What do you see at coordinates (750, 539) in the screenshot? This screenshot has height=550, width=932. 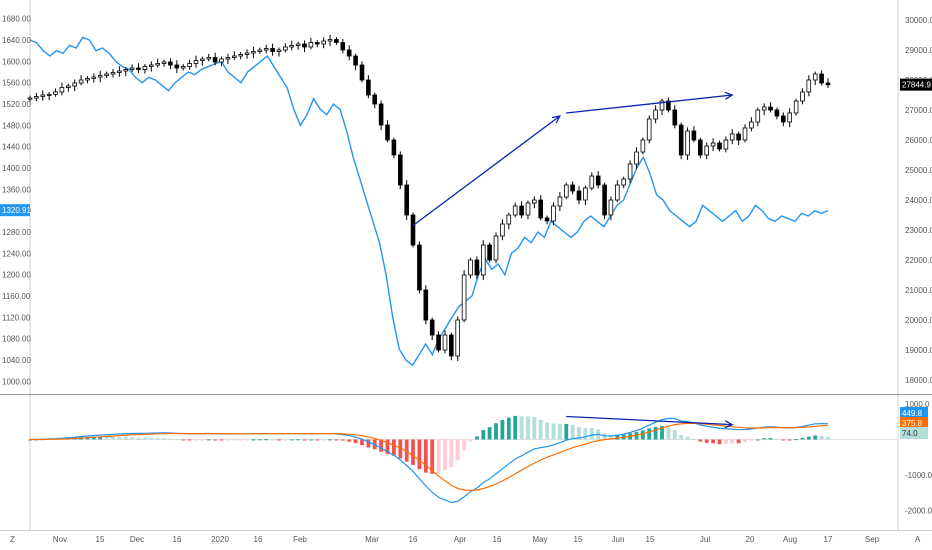 I see `x-tick-label: 20` at bounding box center [750, 539].